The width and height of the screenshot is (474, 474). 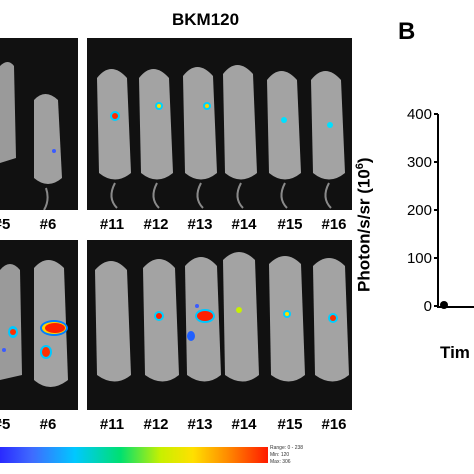 What do you see at coordinates (444, 305) in the screenshot?
I see `data-point-marker` at bounding box center [444, 305].